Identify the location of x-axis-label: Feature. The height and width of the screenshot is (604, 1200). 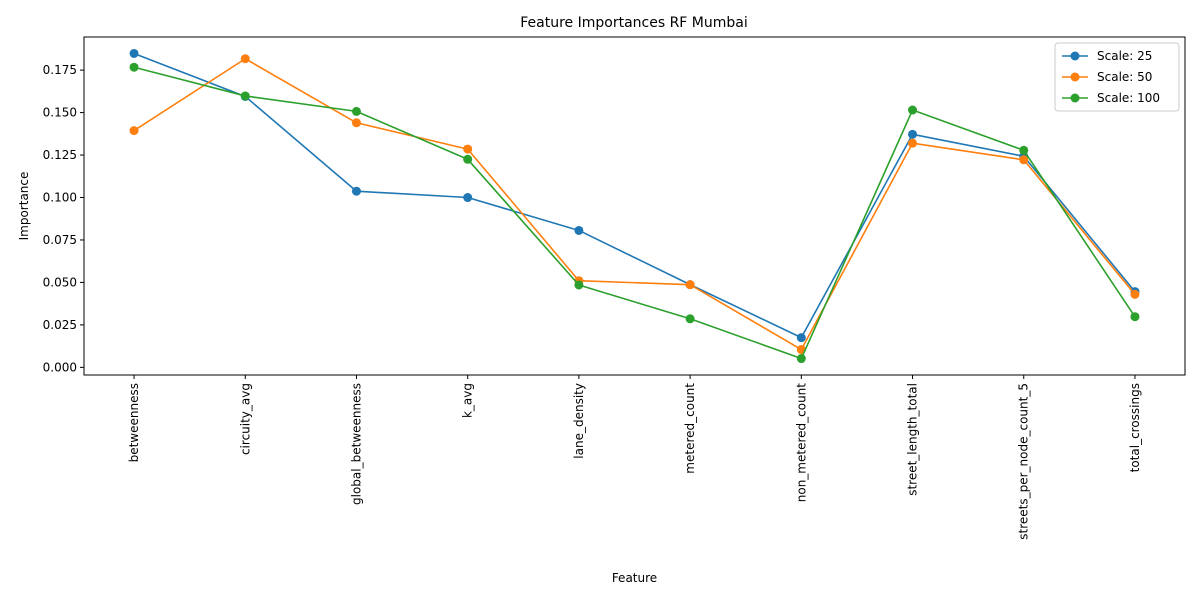
(634, 578).